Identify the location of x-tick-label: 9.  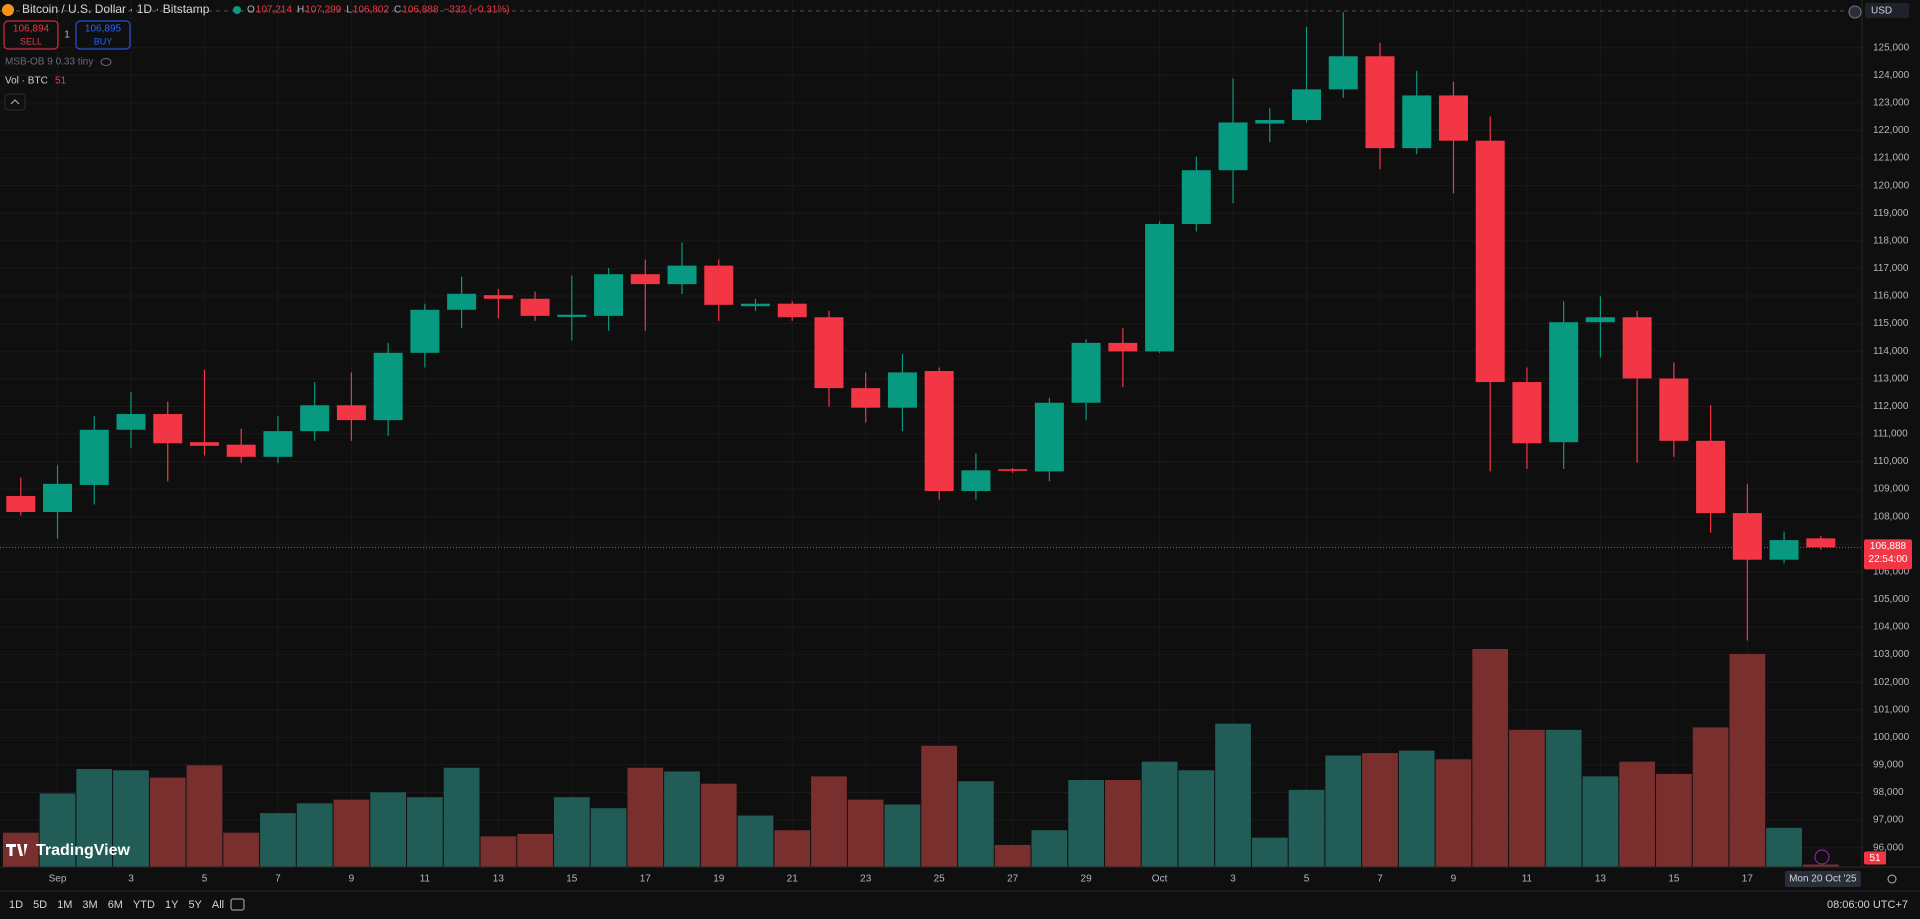
(352, 879).